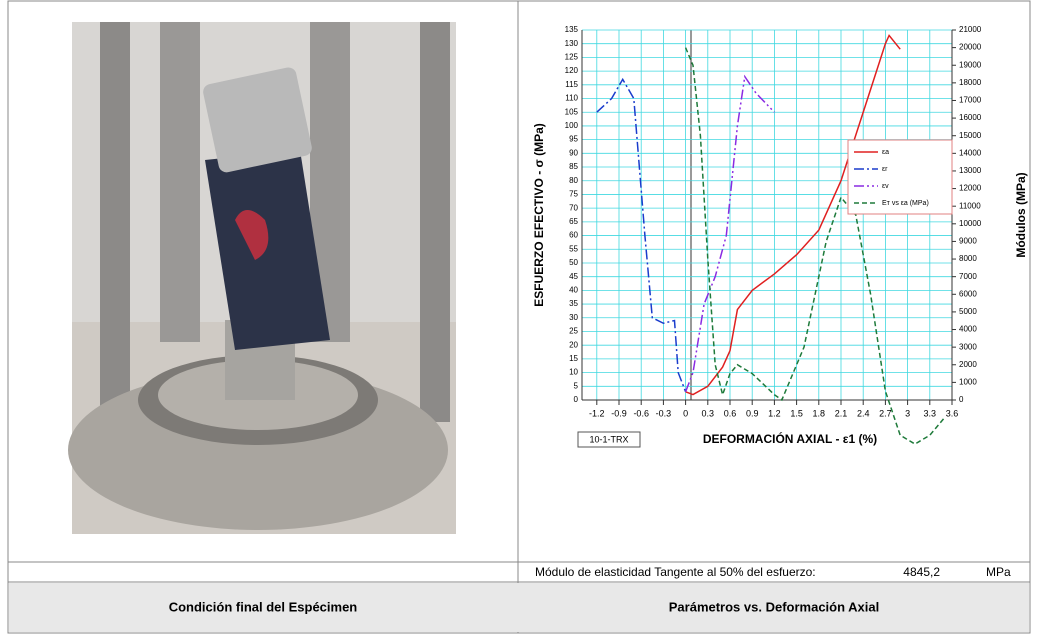 The width and height of the screenshot is (1037, 639). I want to click on x-tick-label: -0.9, so click(619, 413).